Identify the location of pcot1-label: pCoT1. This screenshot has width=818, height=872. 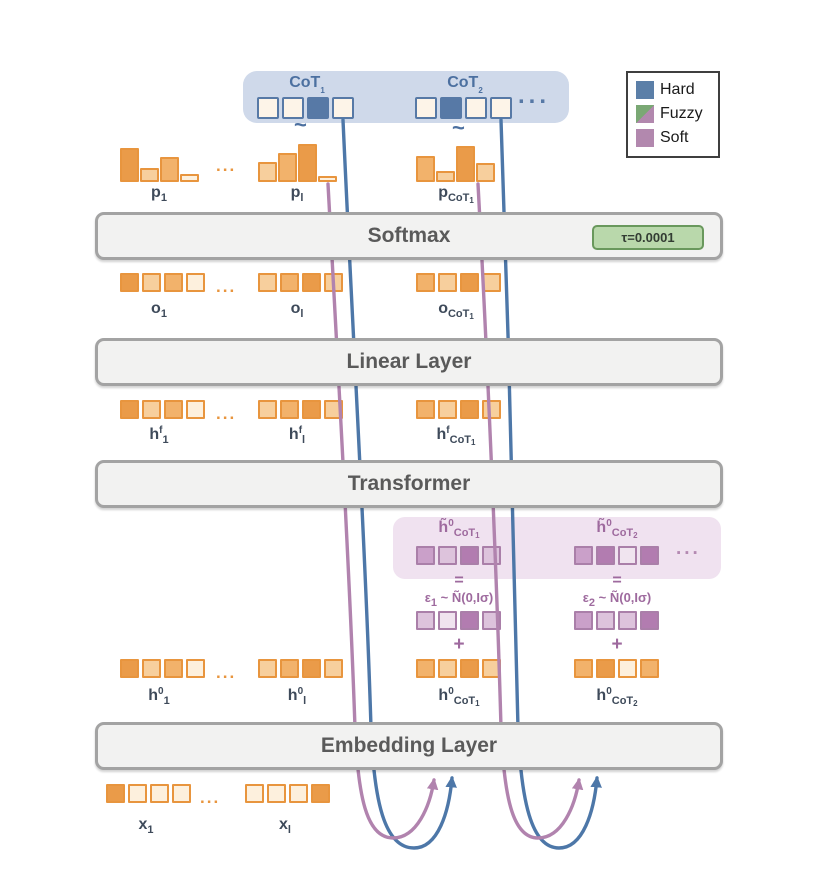
(456, 194).